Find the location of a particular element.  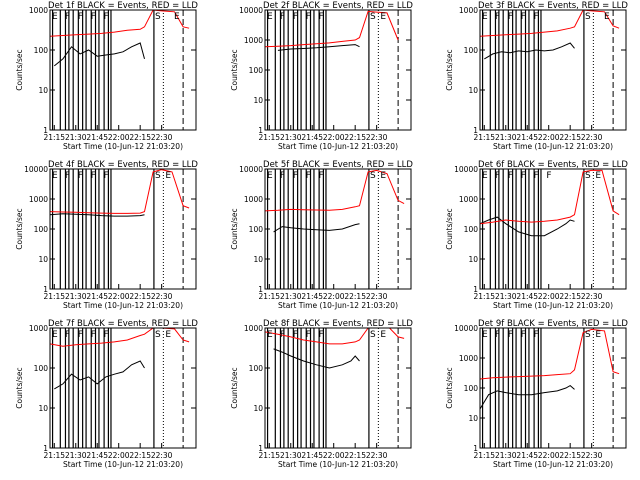

chart-title: Det 5f BLACK = Events, RED = LLD is located at coordinates (338, 165).